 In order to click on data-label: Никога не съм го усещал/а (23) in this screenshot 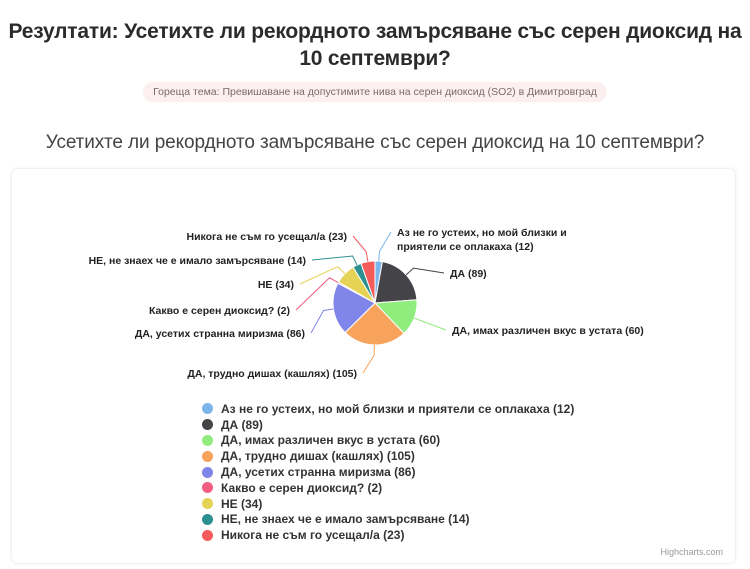, I will do `click(266, 237)`.